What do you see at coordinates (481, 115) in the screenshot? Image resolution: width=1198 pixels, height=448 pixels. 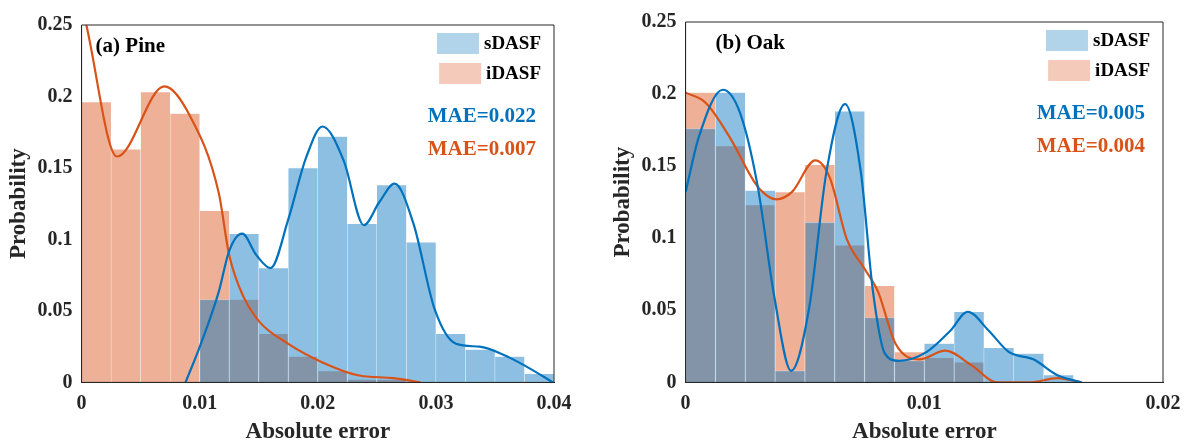 I see `annotation: MAE=0.022` at bounding box center [481, 115].